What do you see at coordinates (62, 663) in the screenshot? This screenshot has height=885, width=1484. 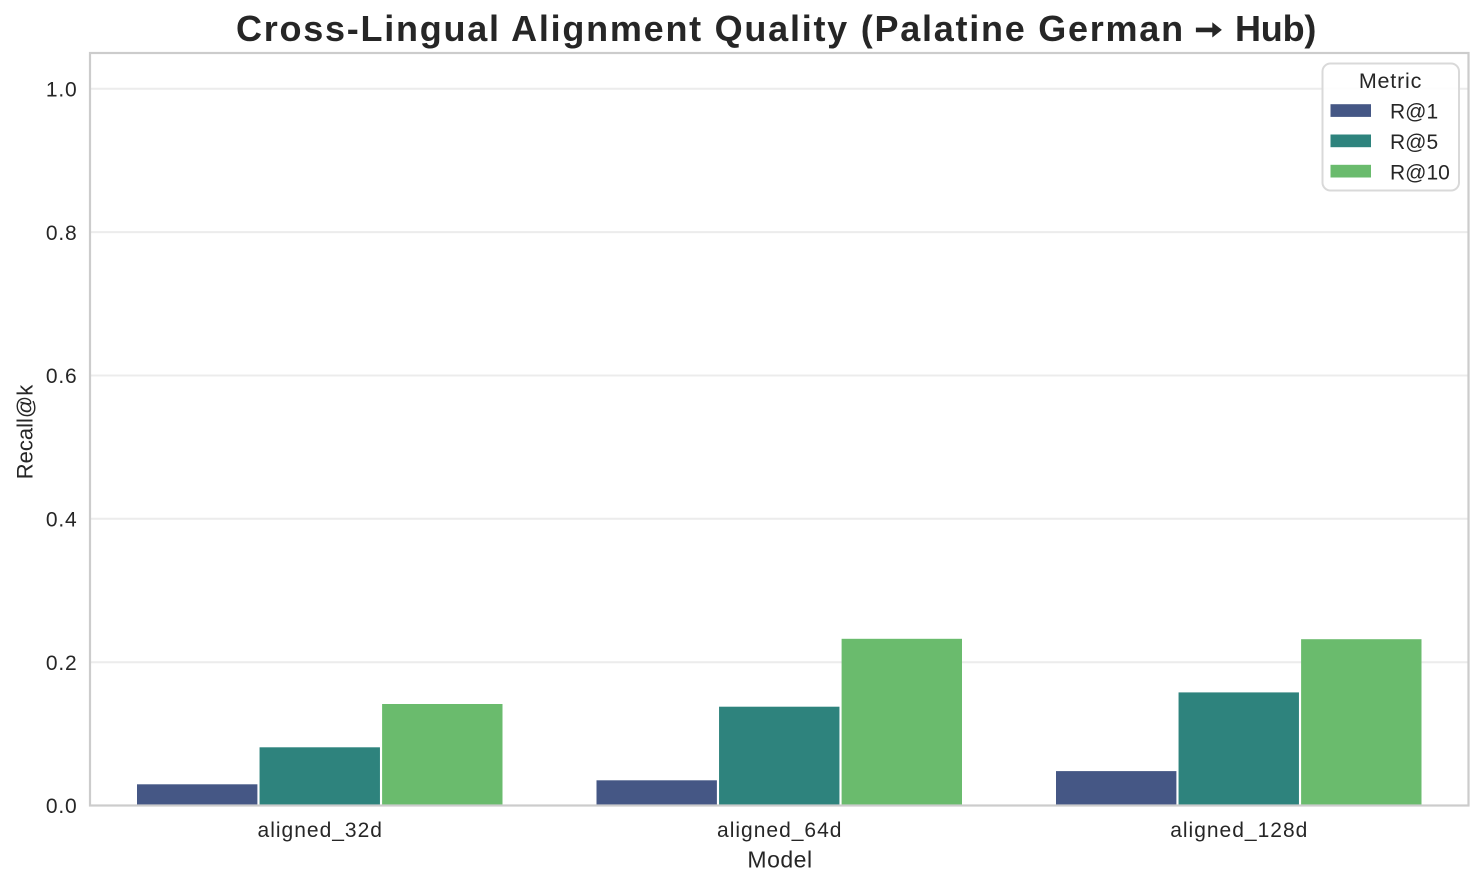 I see `svg-text: 0.2` at bounding box center [62, 663].